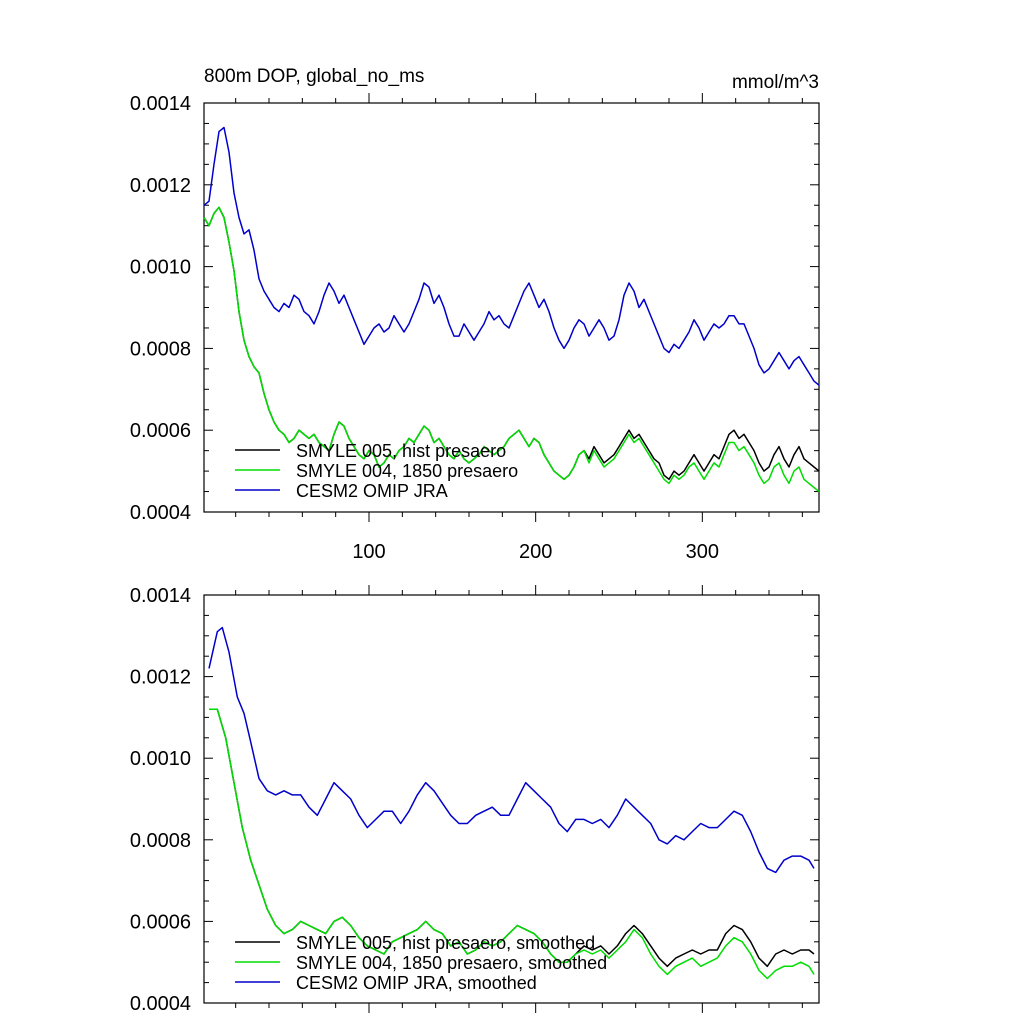  Describe the element at coordinates (314, 76) in the screenshot. I see `chart-title: 800m DOP, global_no_ms` at that location.